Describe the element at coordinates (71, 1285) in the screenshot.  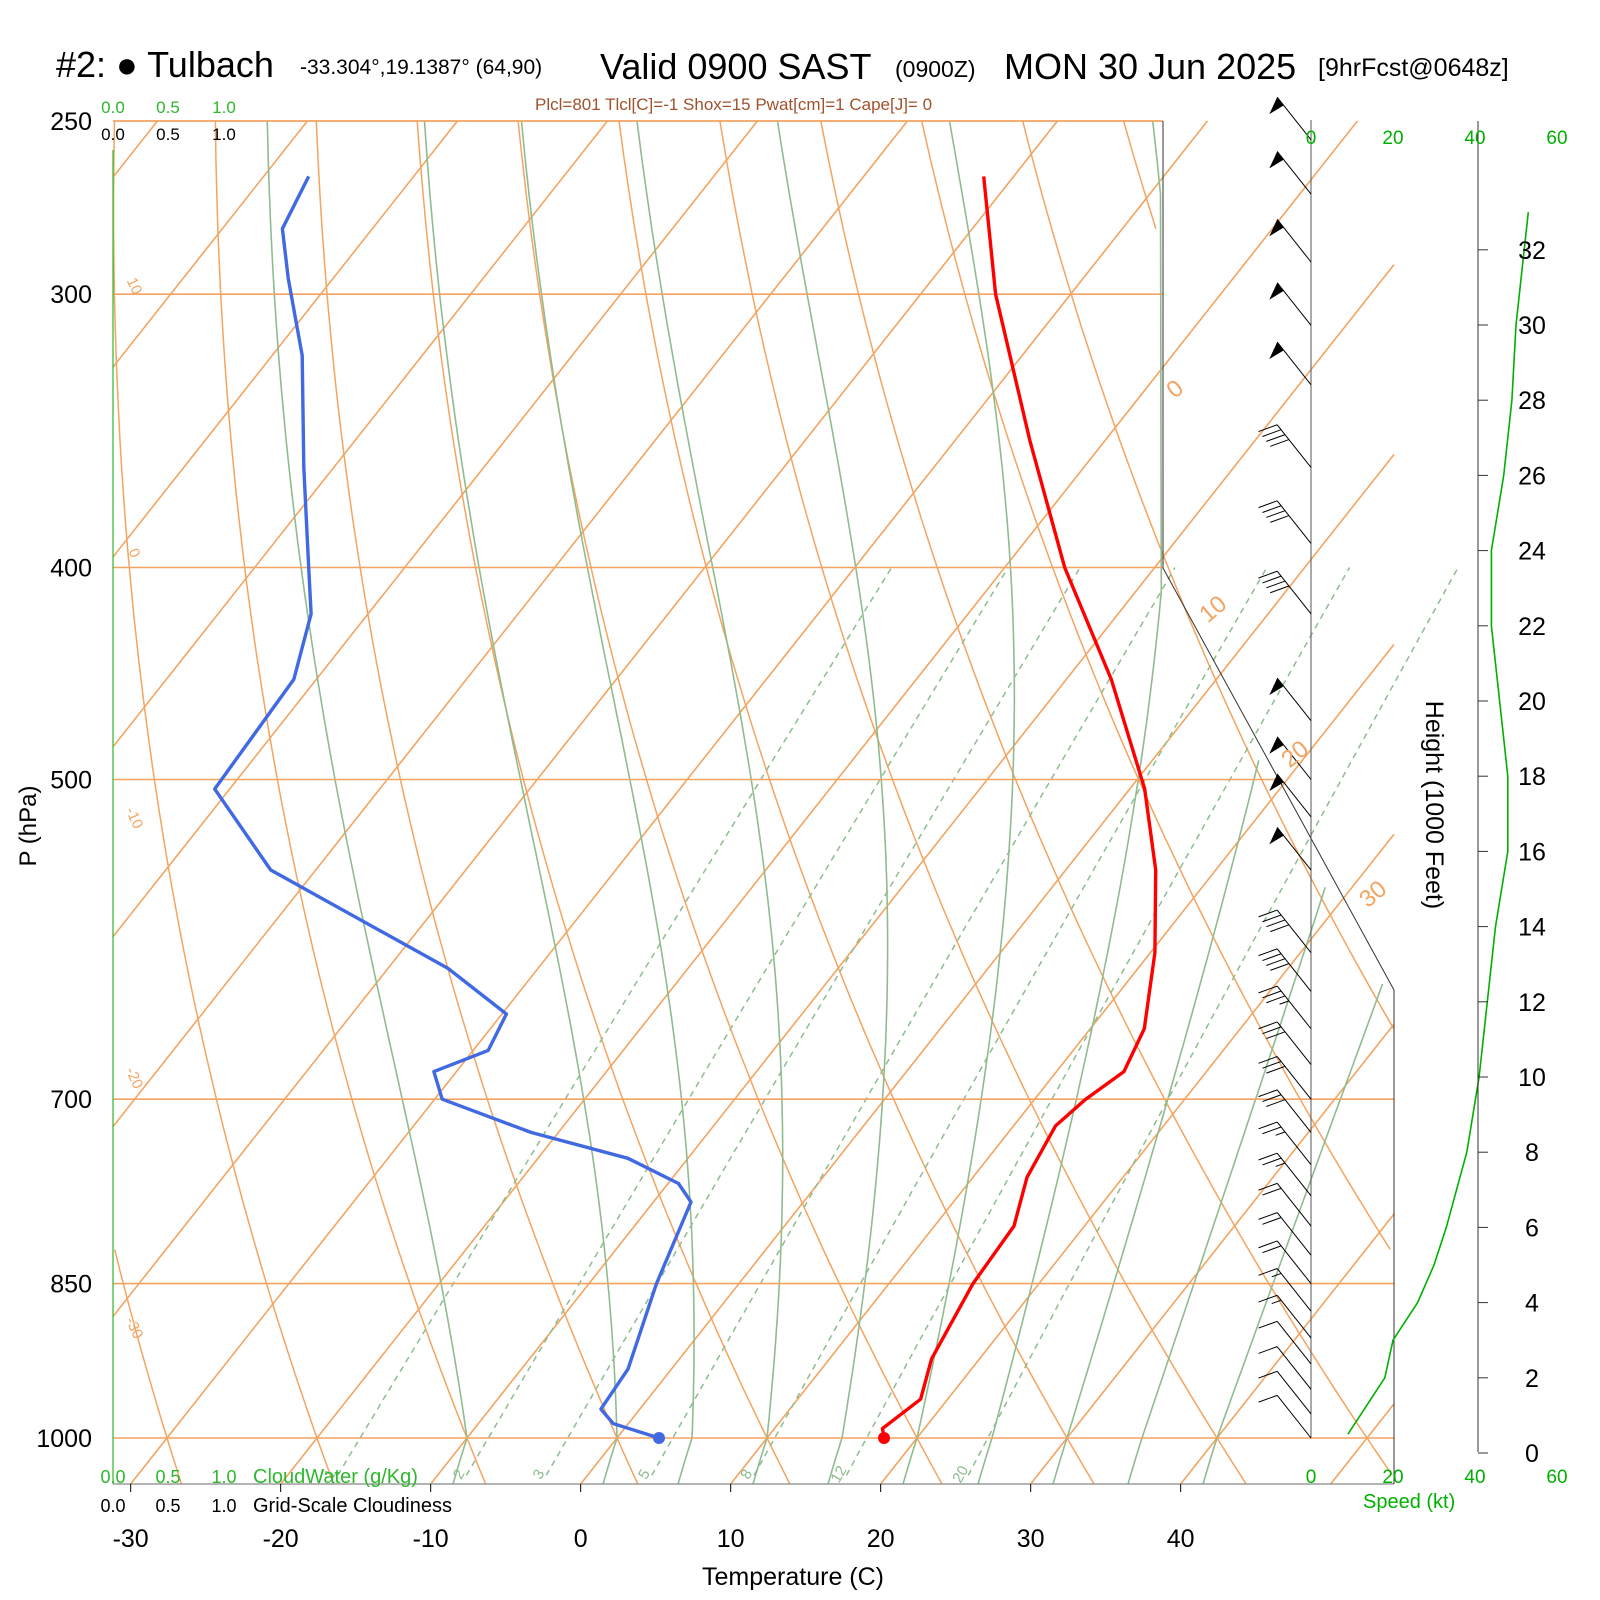
I see `pressure-tick-label: 850` at that location.